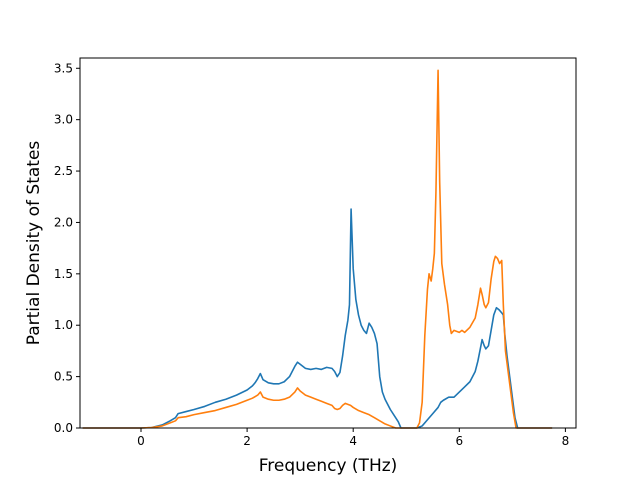 The height and width of the screenshot is (480, 640). What do you see at coordinates (566, 441) in the screenshot?
I see `x-tick-label: 8` at bounding box center [566, 441].